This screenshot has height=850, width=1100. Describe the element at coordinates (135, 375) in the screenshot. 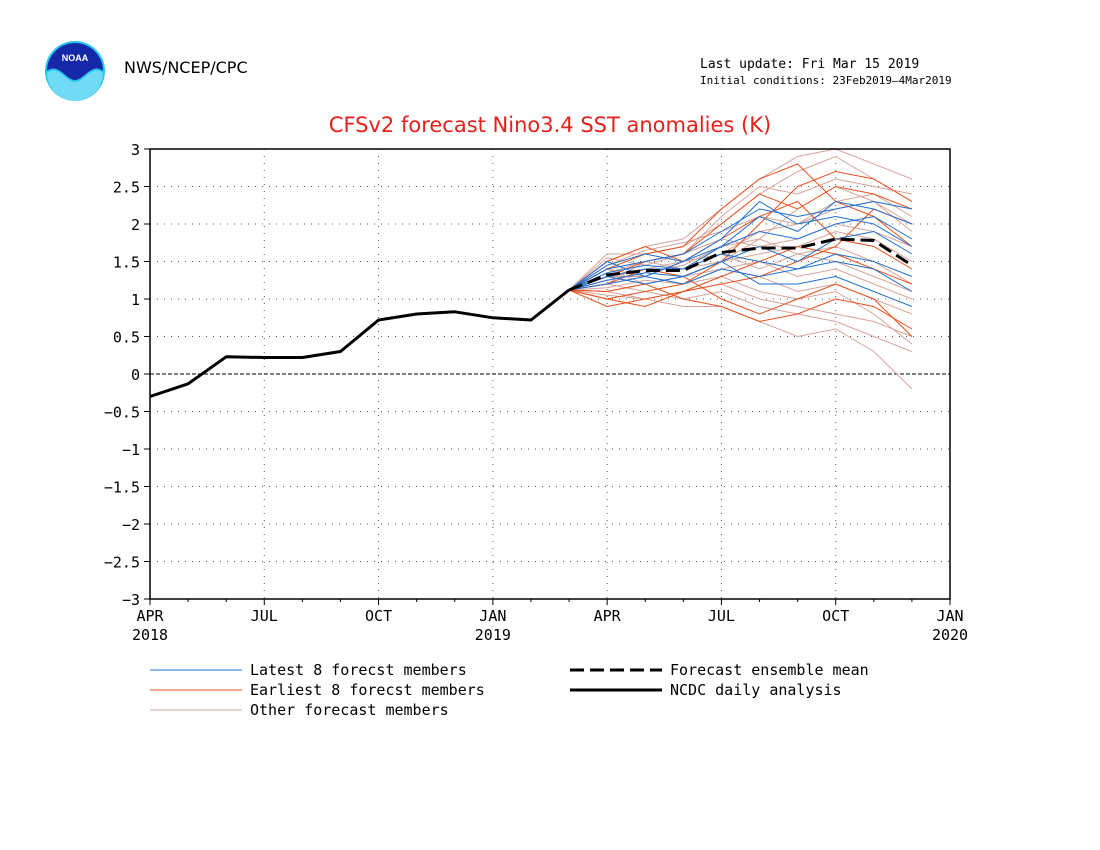

I see `y-tick-label: 0` at that location.